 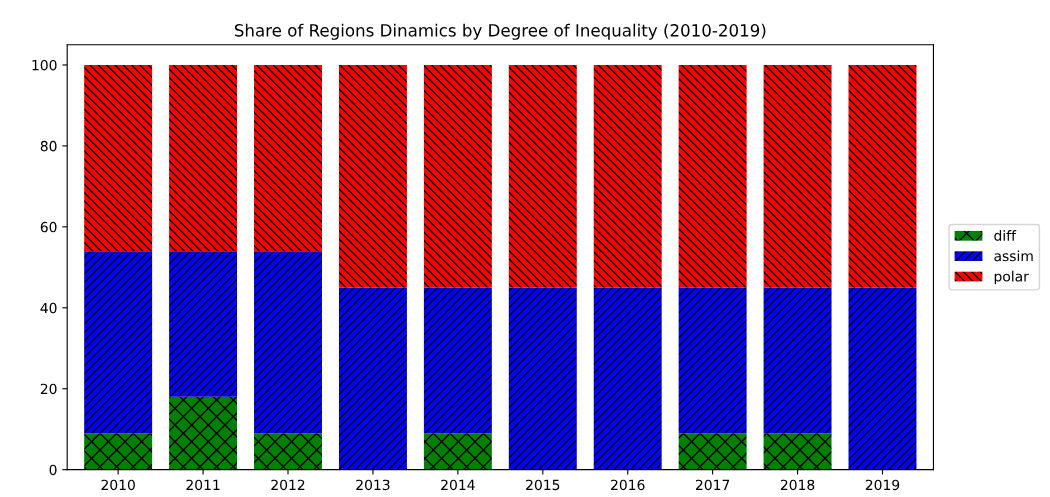 I want to click on x-tick-label: 2013, so click(x=373, y=485).